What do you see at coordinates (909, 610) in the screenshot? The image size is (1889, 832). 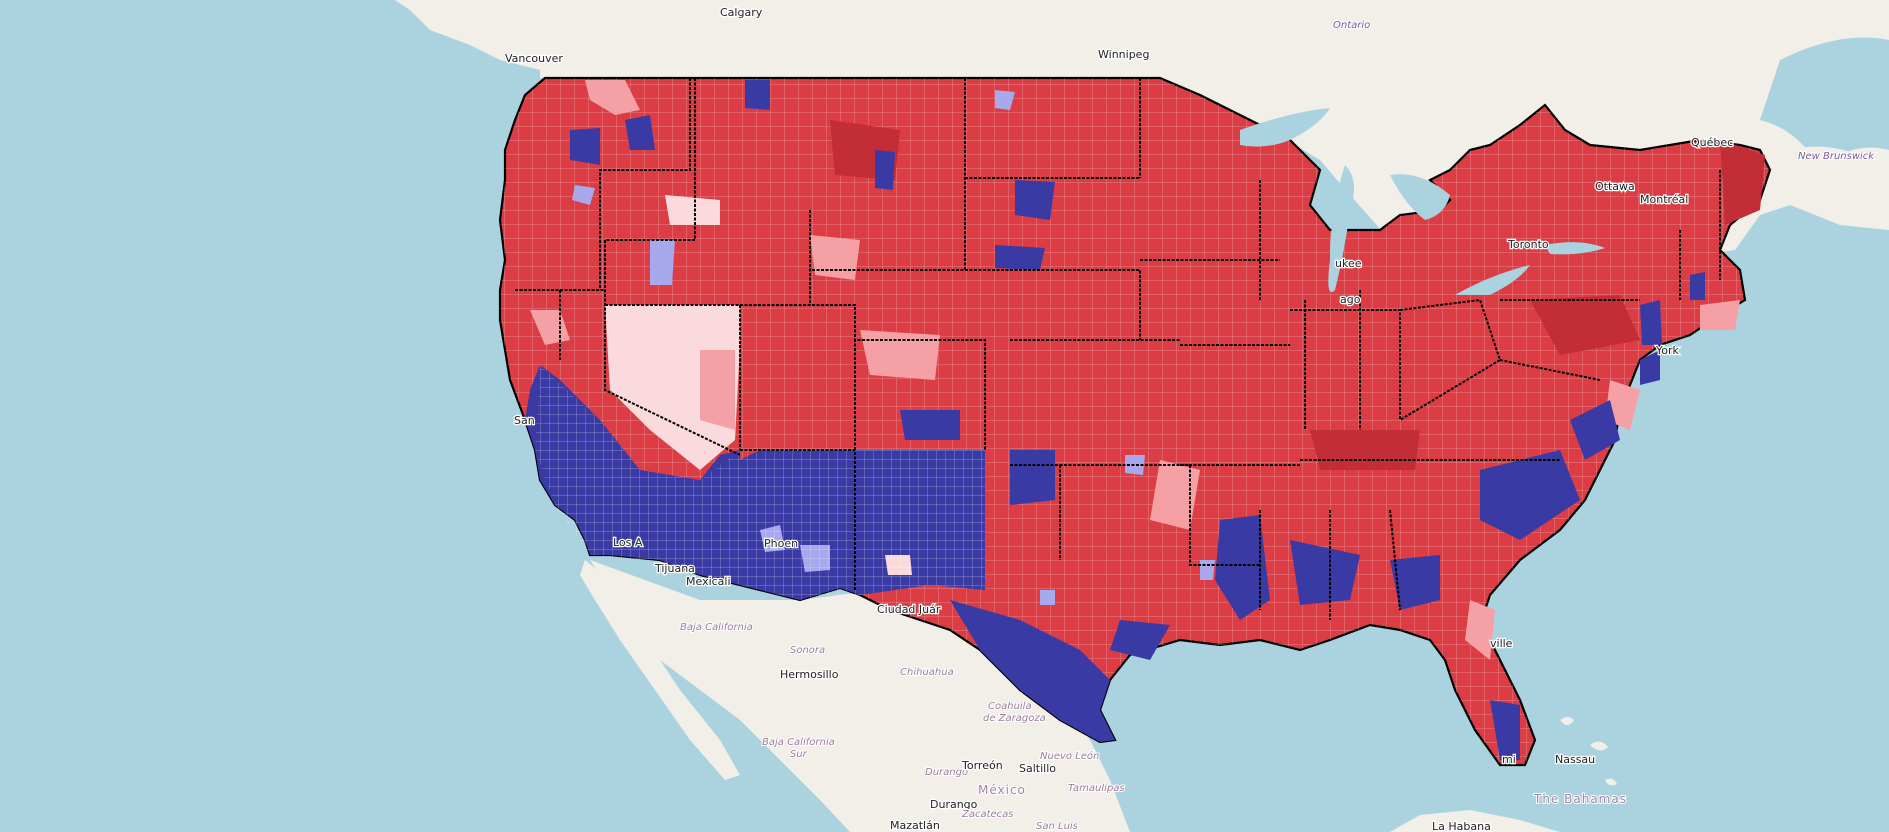 I see `label-ciudad-juarez: Ciudad Juár` at bounding box center [909, 610].